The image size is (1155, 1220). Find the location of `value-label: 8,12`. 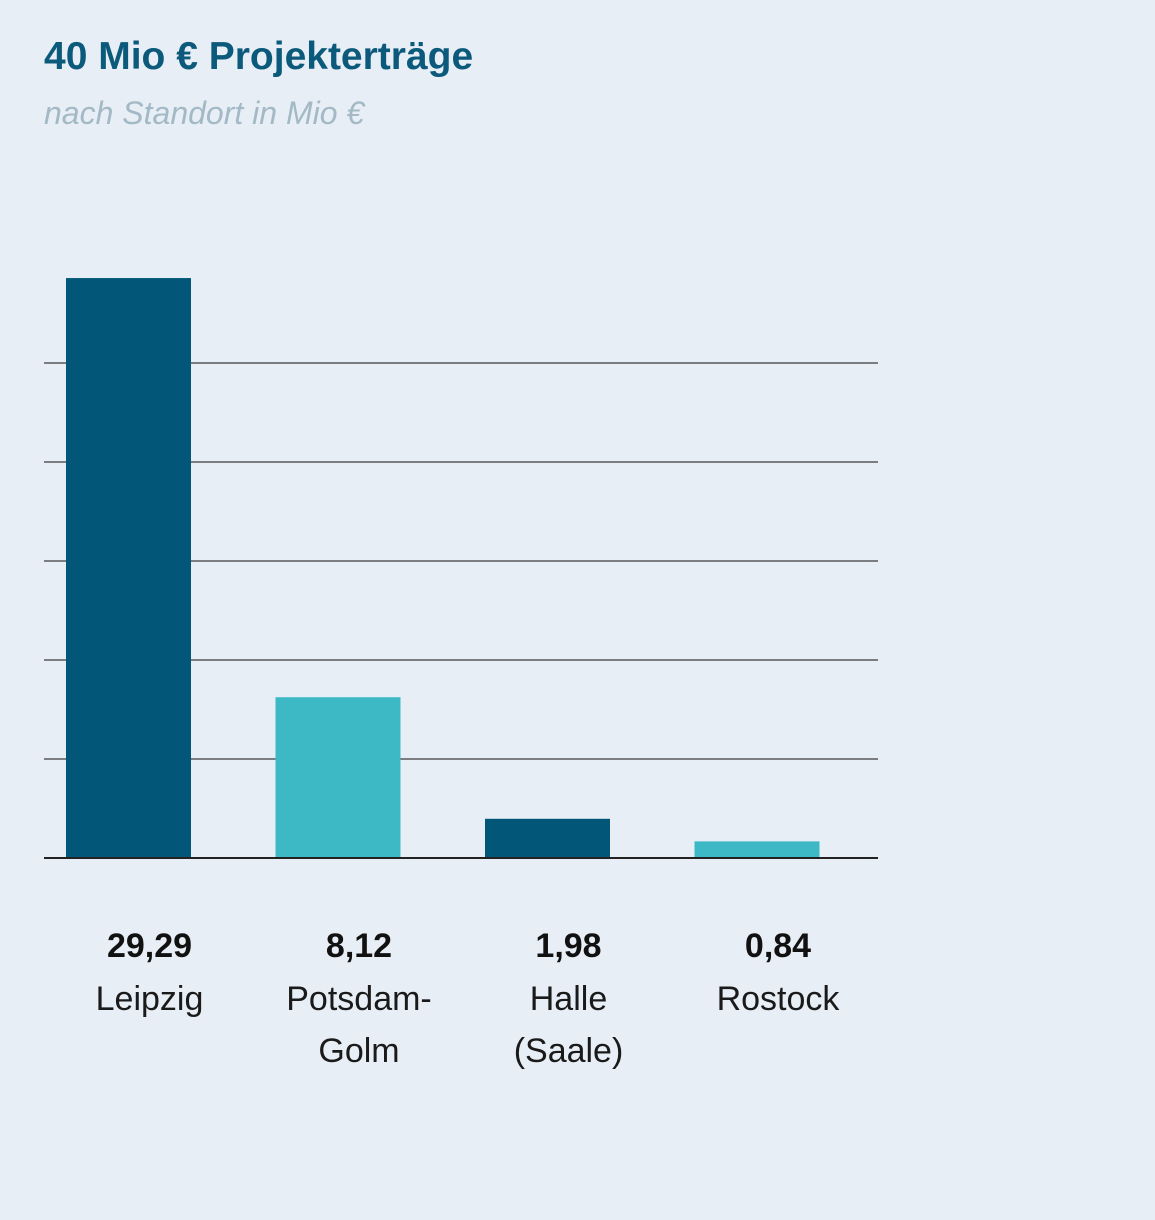

value-label: 8,12 is located at coordinates (359, 946).